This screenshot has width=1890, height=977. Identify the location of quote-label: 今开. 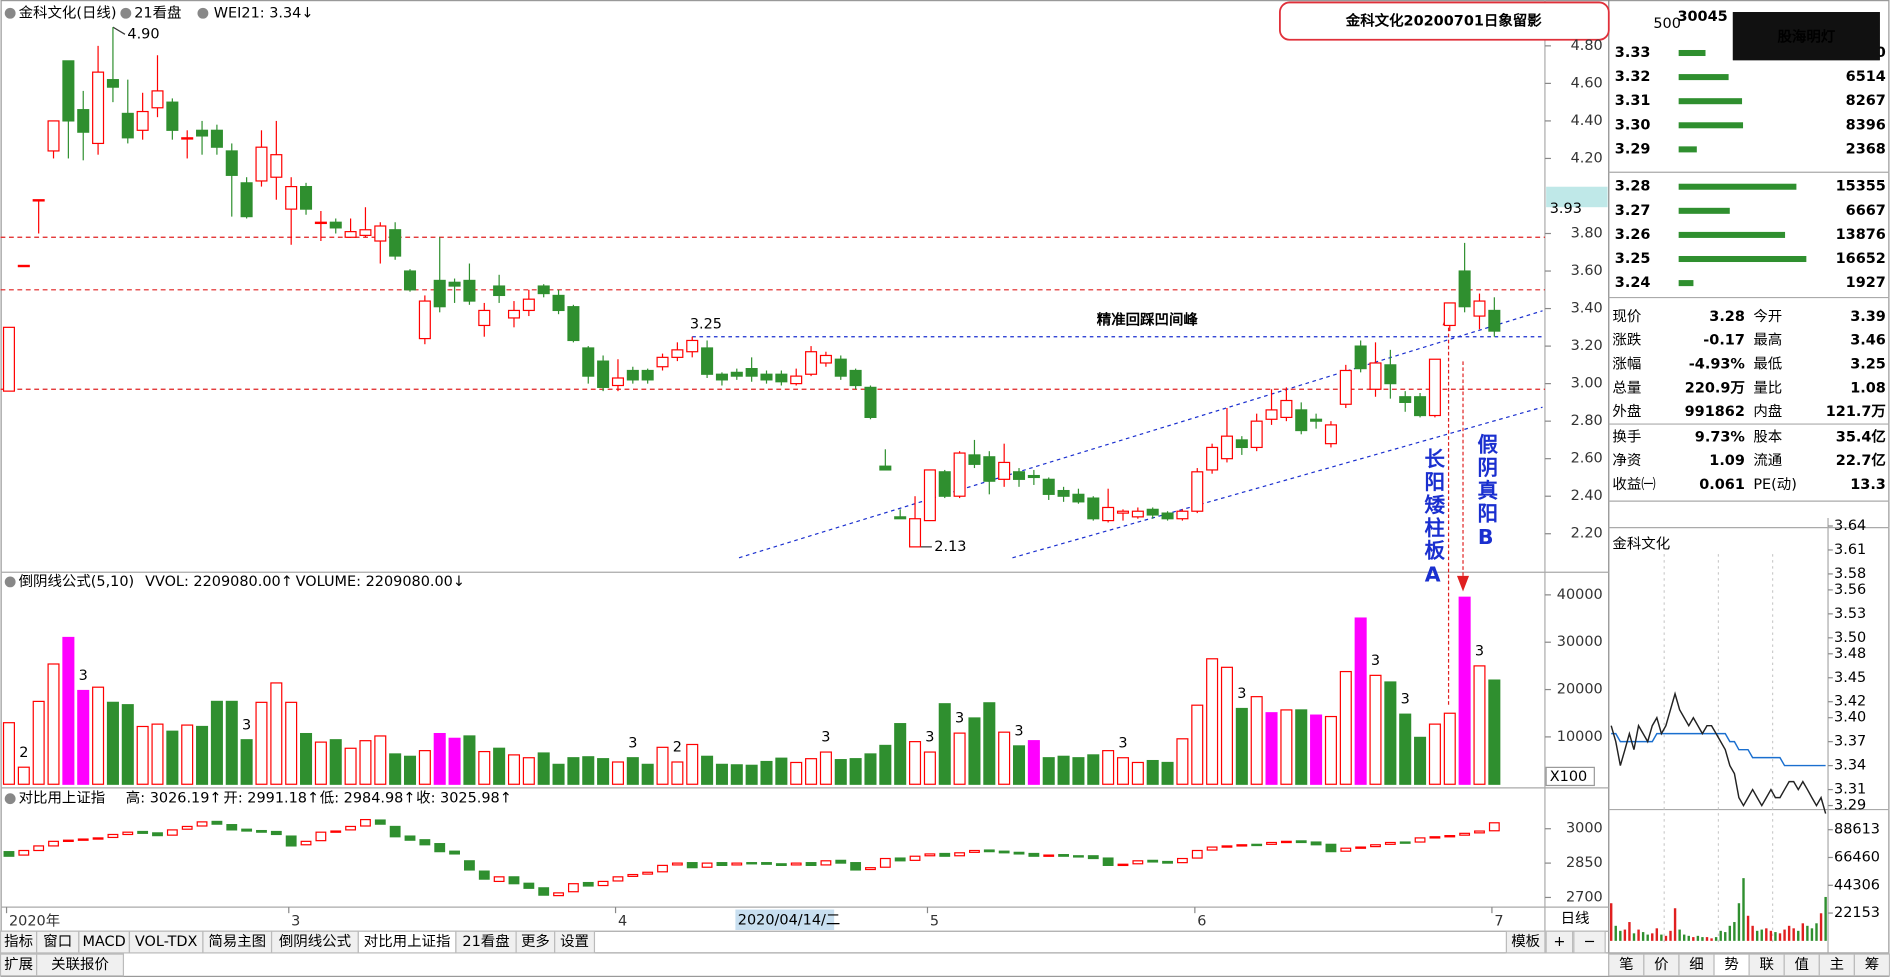
(1767, 316).